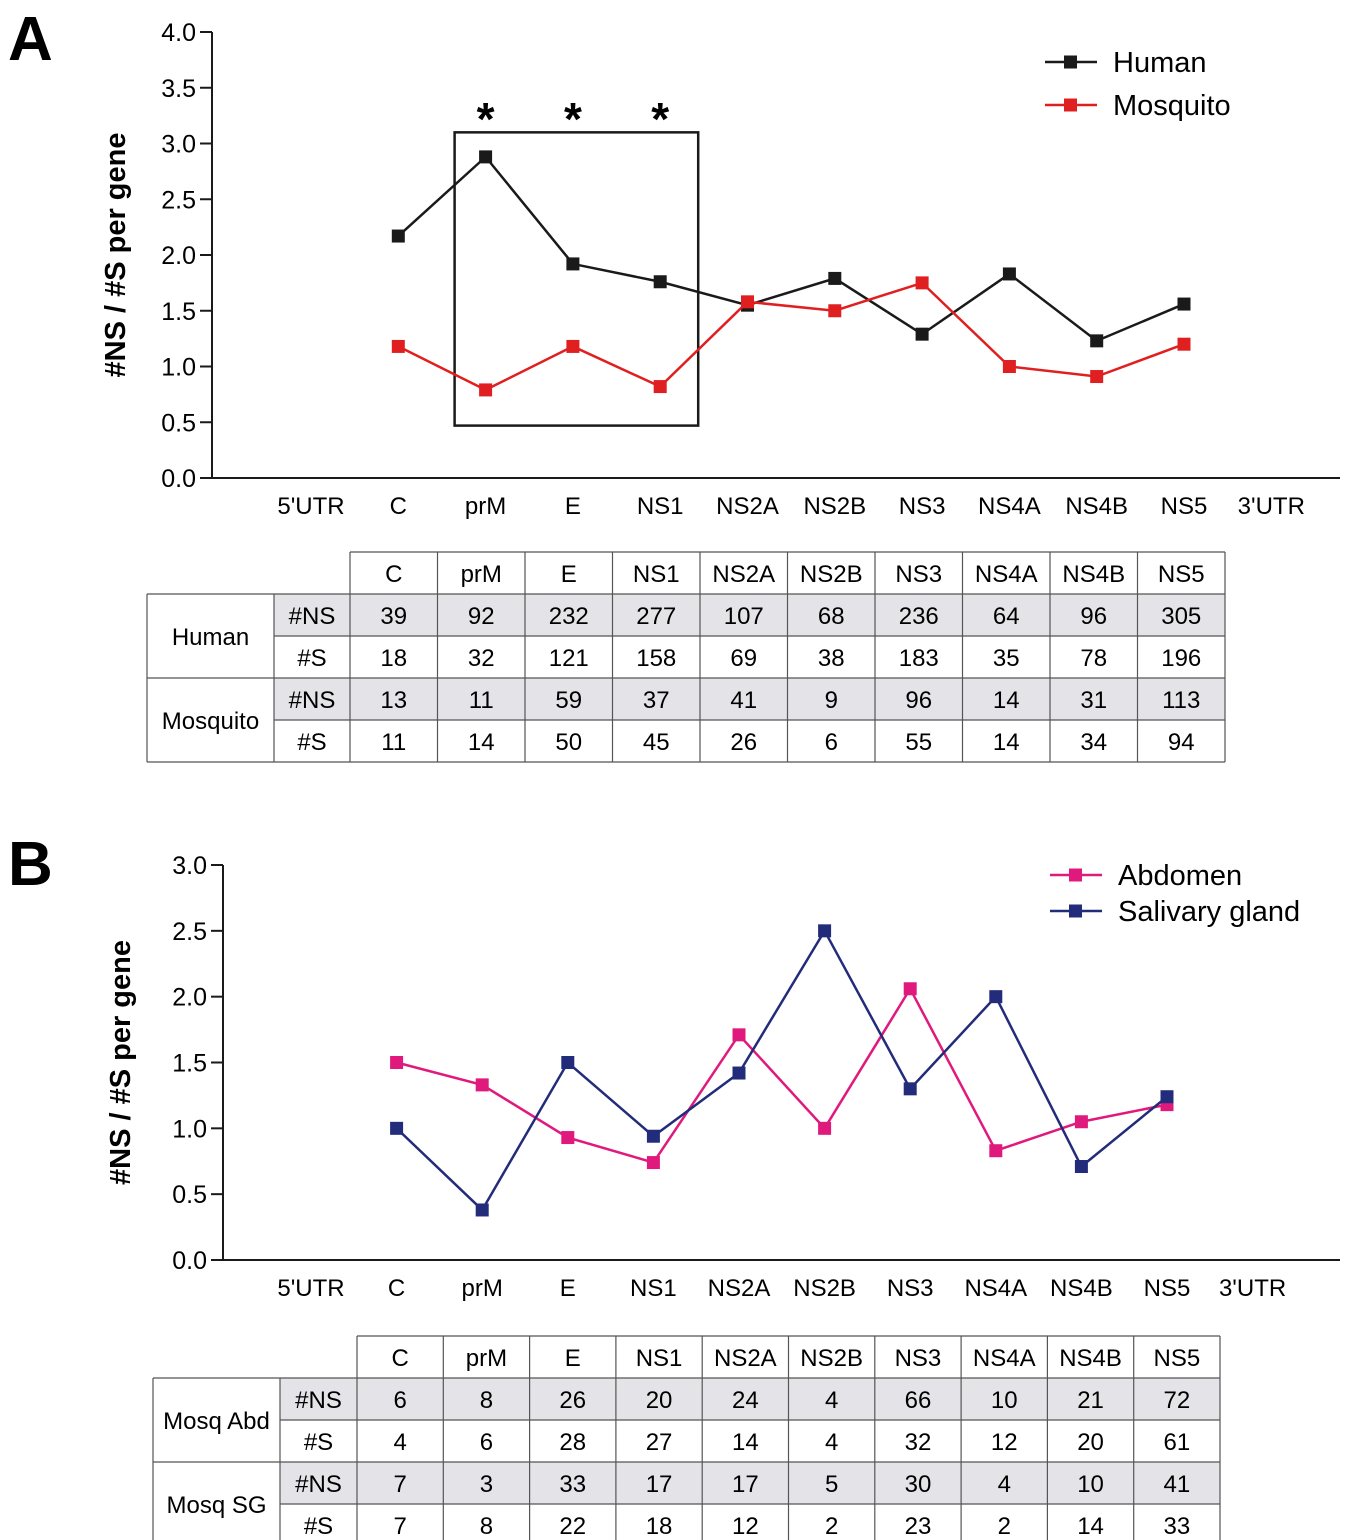  I want to click on table-cell: 59, so click(568, 700).